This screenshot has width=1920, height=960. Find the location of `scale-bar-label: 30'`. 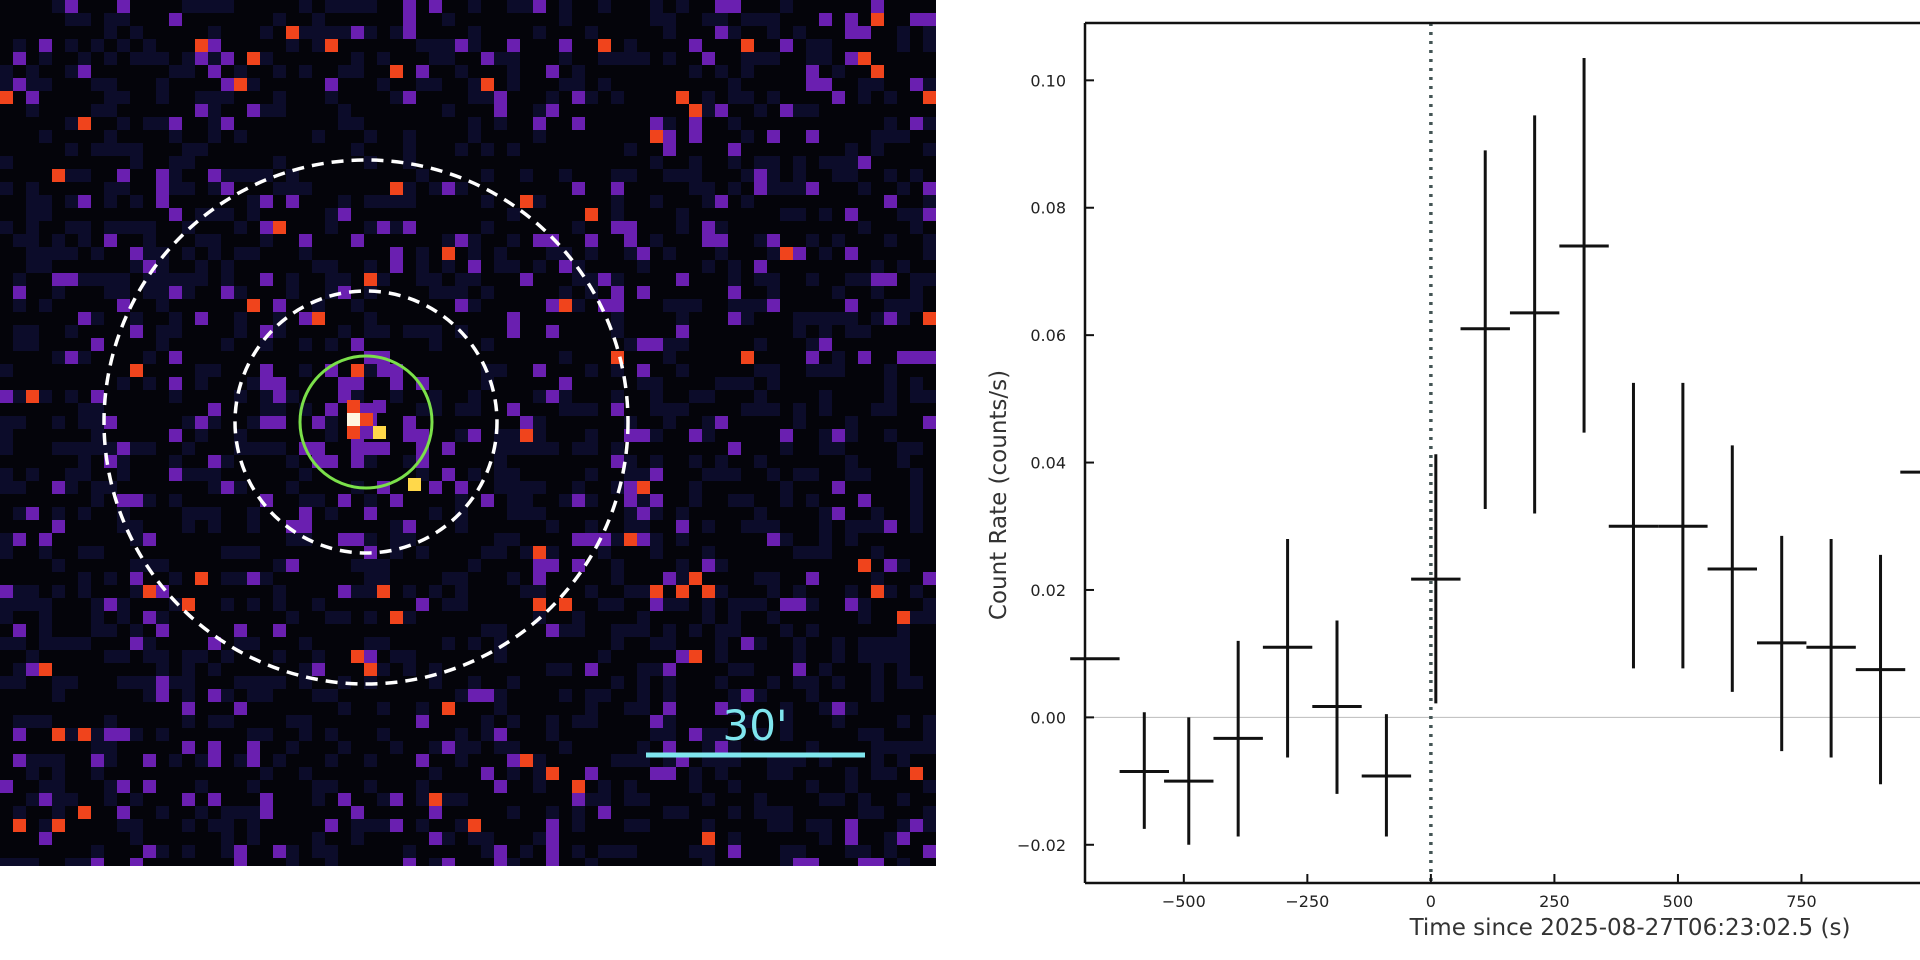

scale-bar-label: 30' is located at coordinates (755, 725).